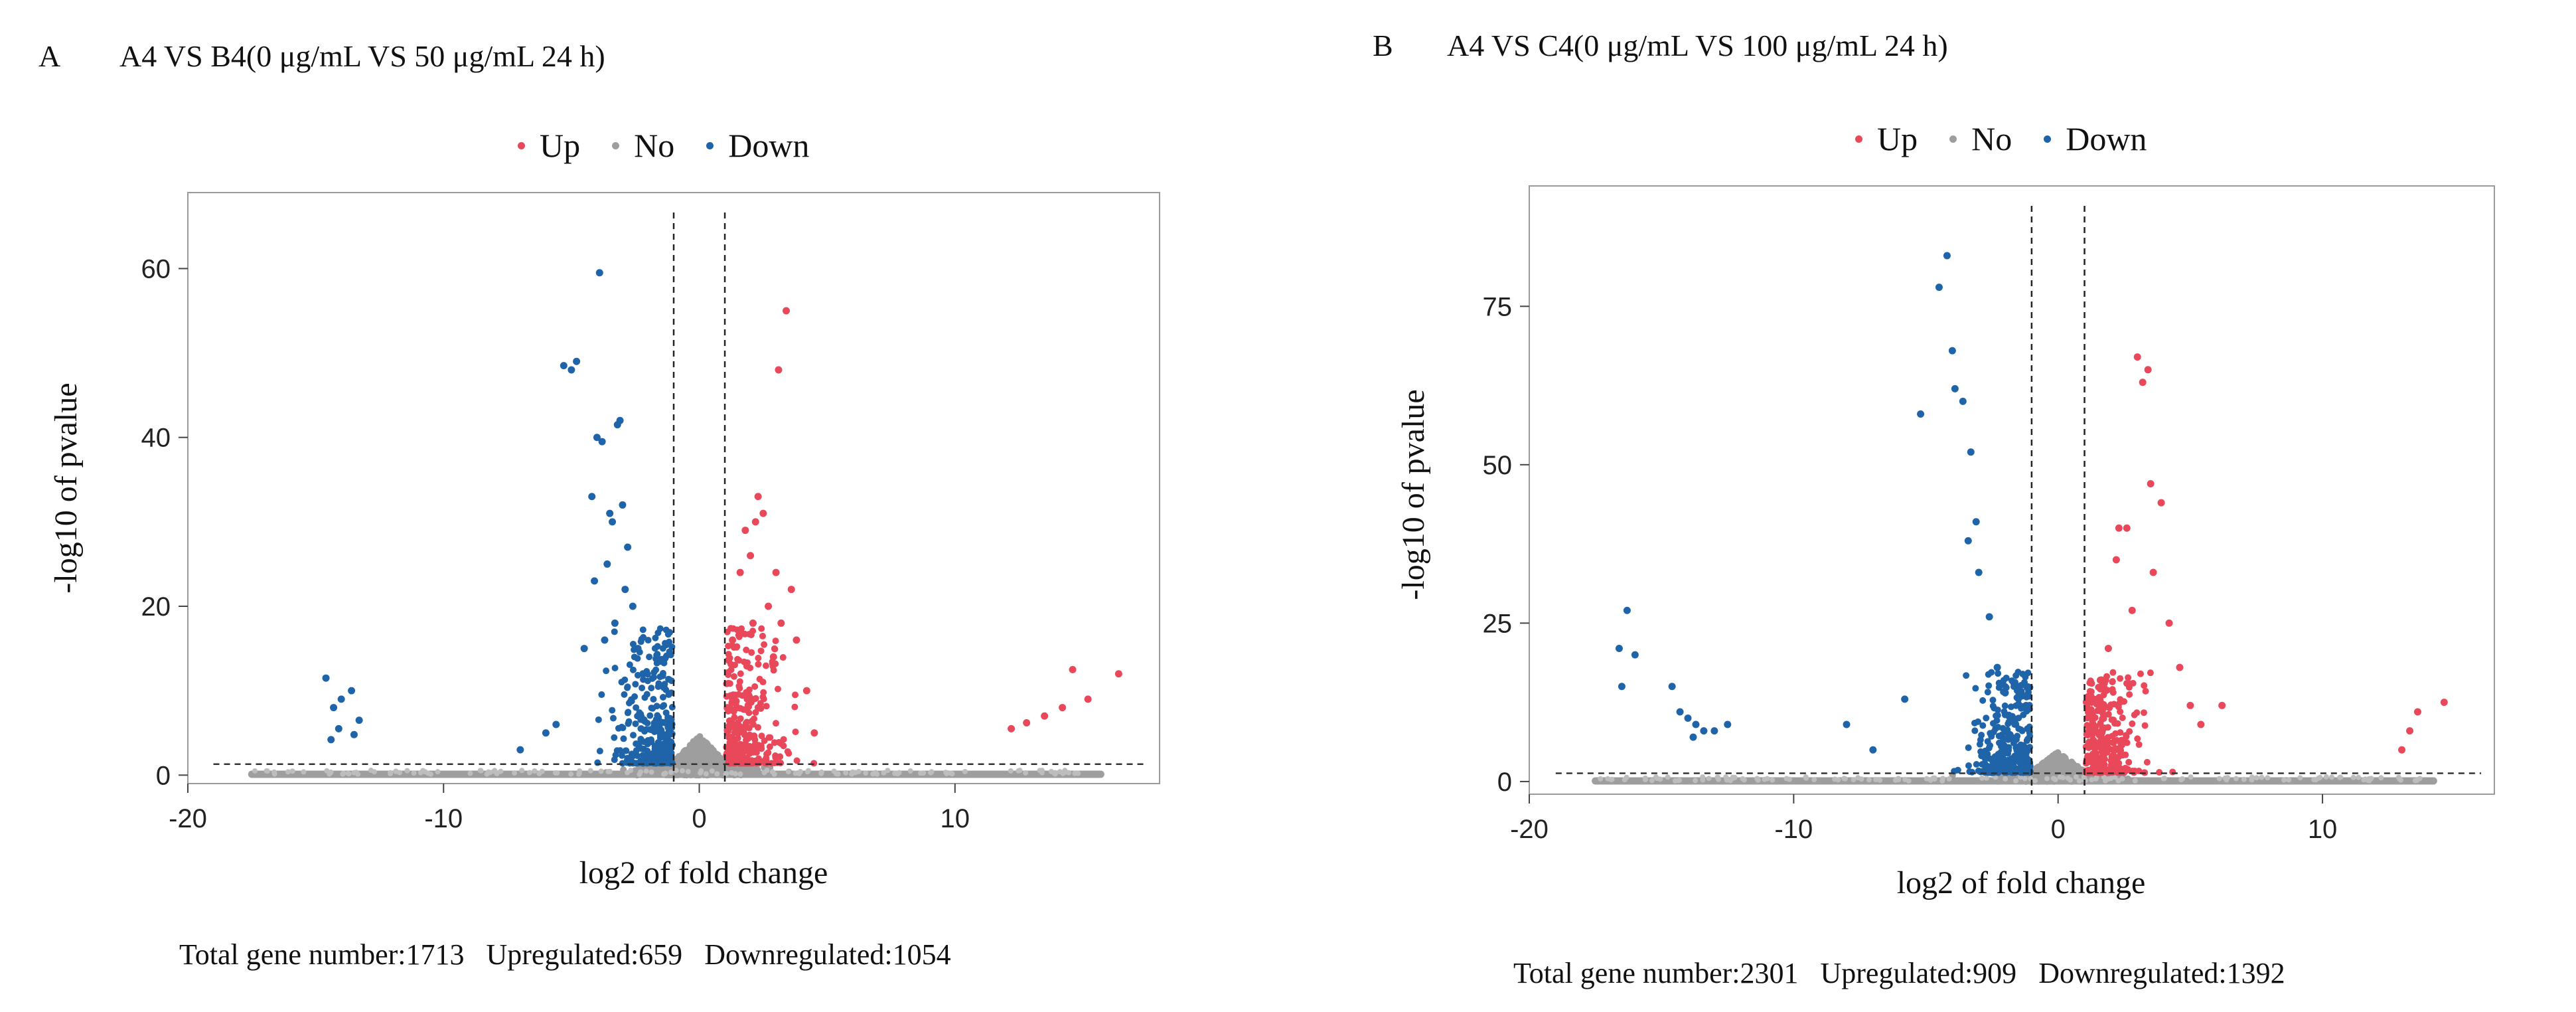 The height and width of the screenshot is (1012, 2576). Describe the element at coordinates (828, 954) in the screenshot. I see `downregulated-count: Downregulated:1054` at that location.